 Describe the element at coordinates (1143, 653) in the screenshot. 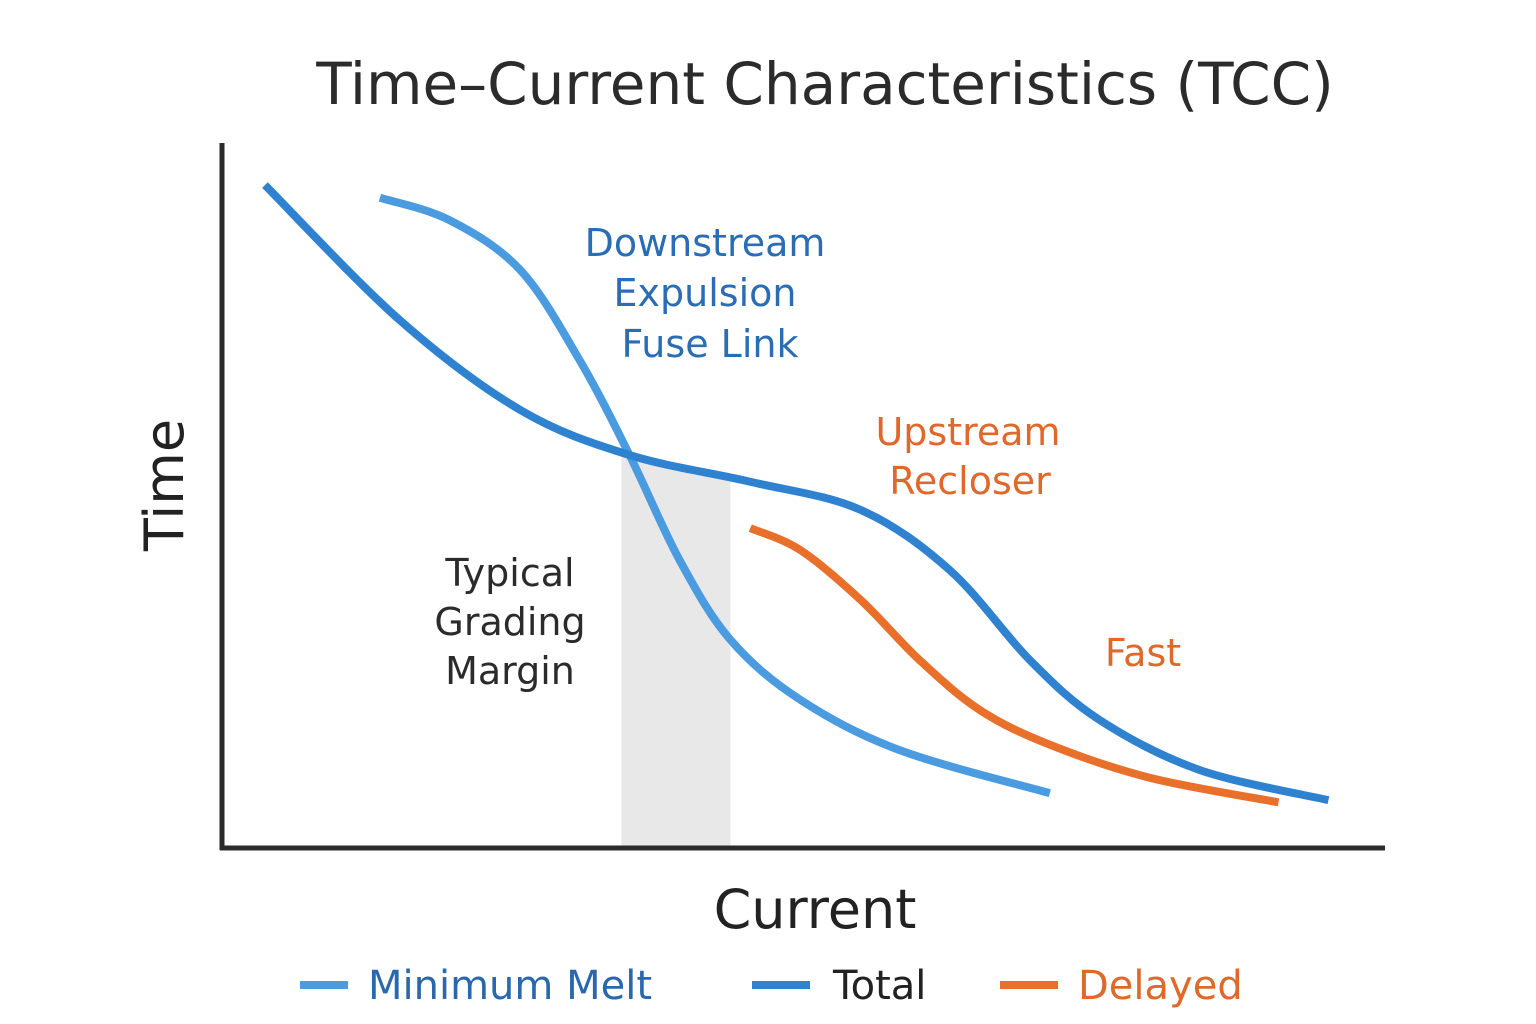

I see `annotation-fast: Fast` at that location.